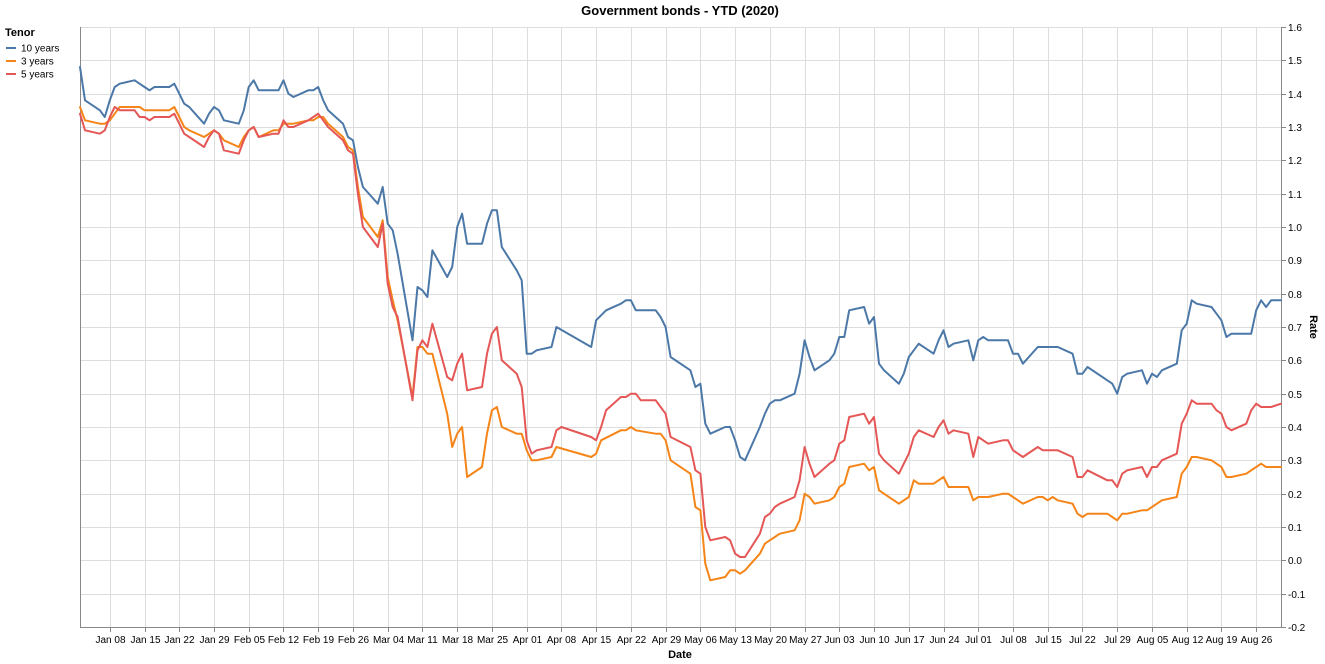  Describe the element at coordinates (1188, 640) in the screenshot. I see `x-tick-label: Aug 12` at that location.